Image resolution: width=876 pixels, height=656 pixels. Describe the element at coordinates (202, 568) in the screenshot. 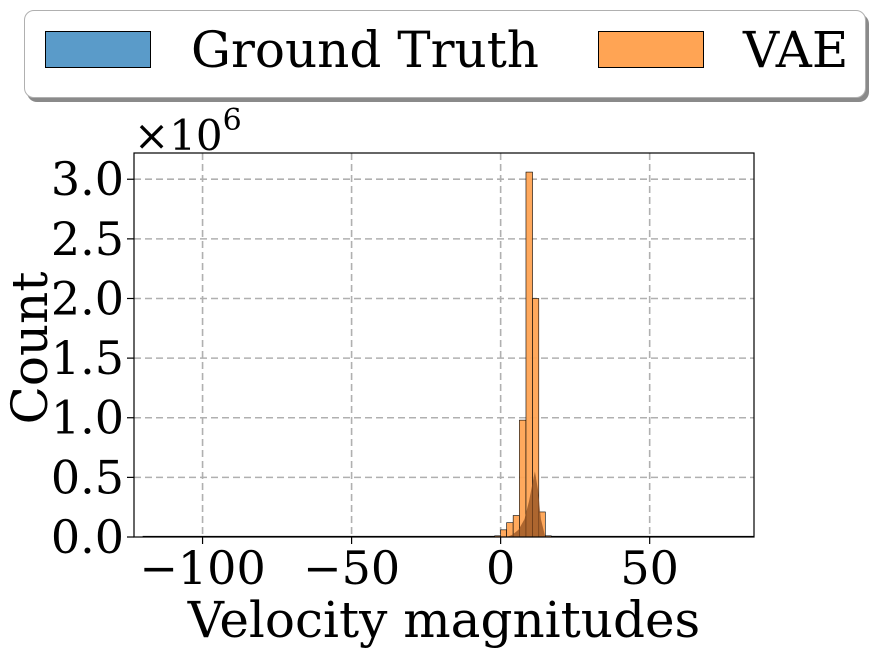

I see `x-tick-label-0: −100` at that location.